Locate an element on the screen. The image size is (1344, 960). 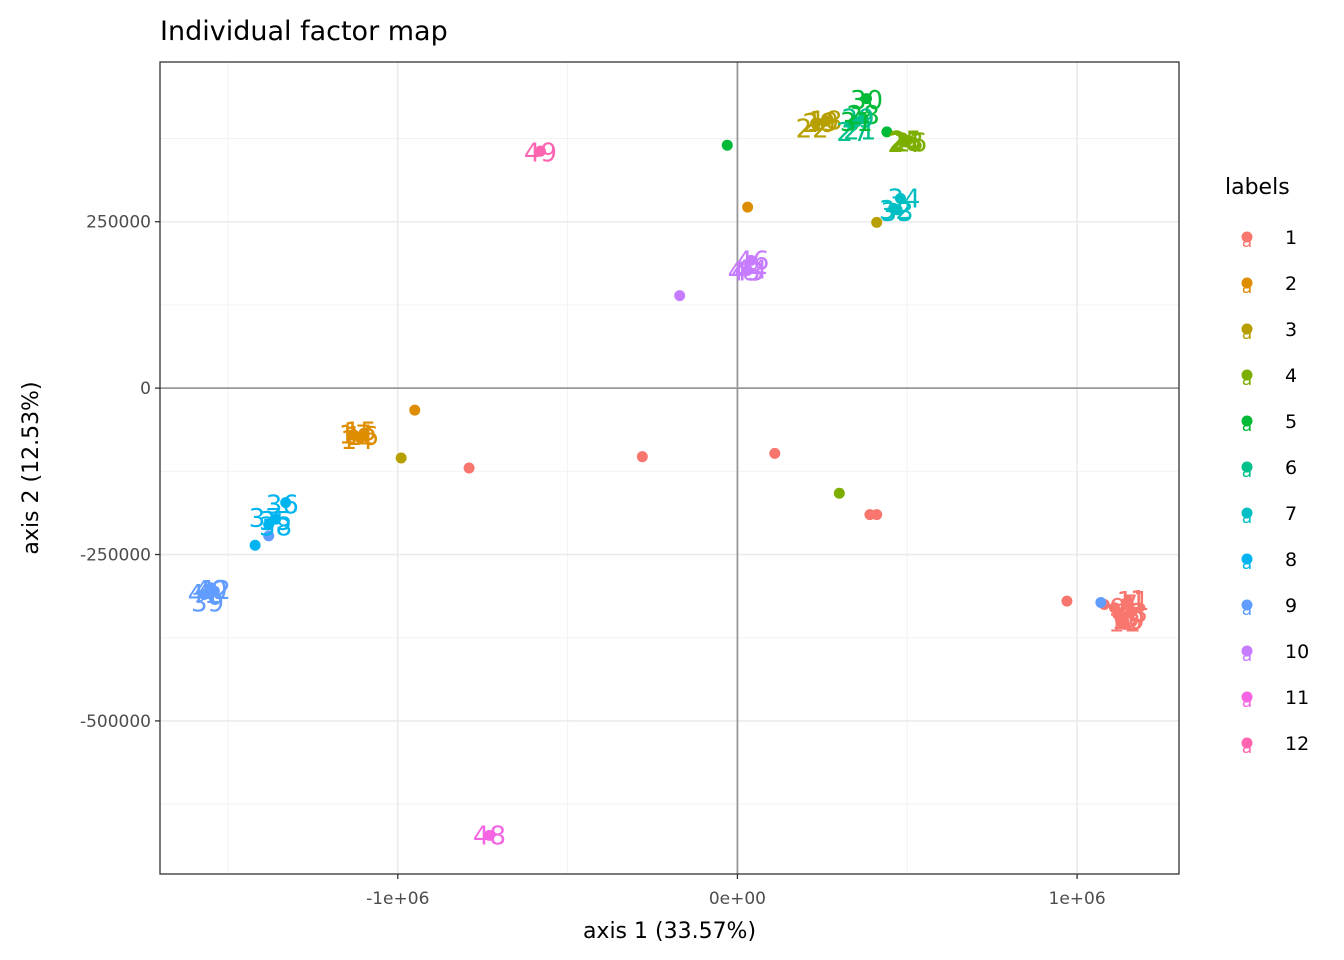
point-label: 46 is located at coordinates (752, 261).